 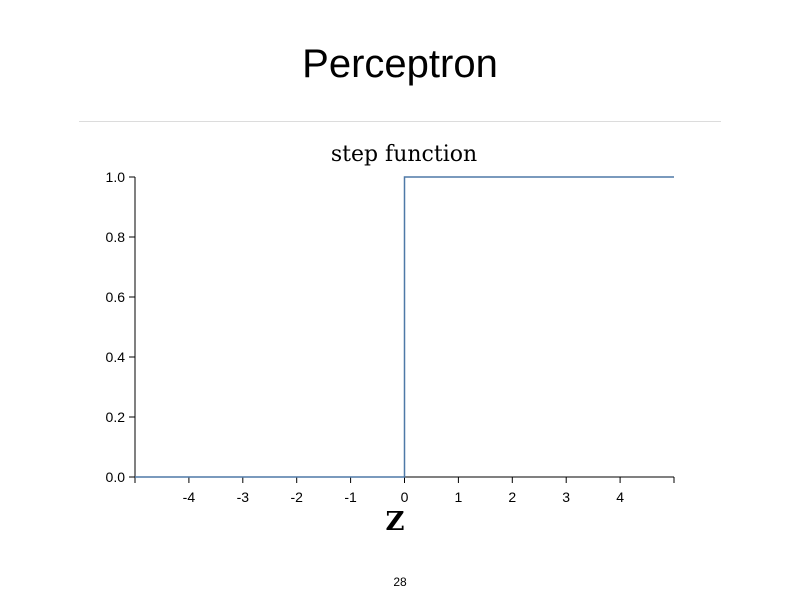 I want to click on page-number: 28, so click(x=400, y=582).